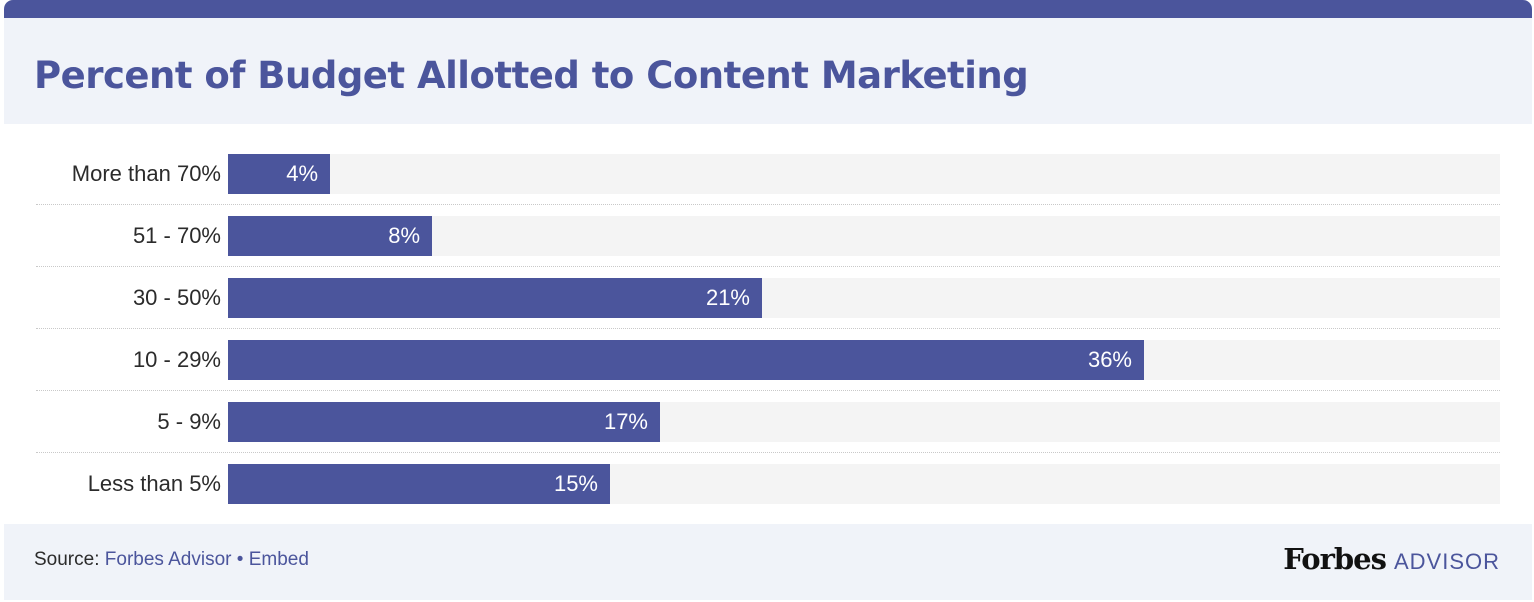 Image resolution: width=1534 pixels, height=602 pixels. I want to click on bar: 8%, so click(330, 236).